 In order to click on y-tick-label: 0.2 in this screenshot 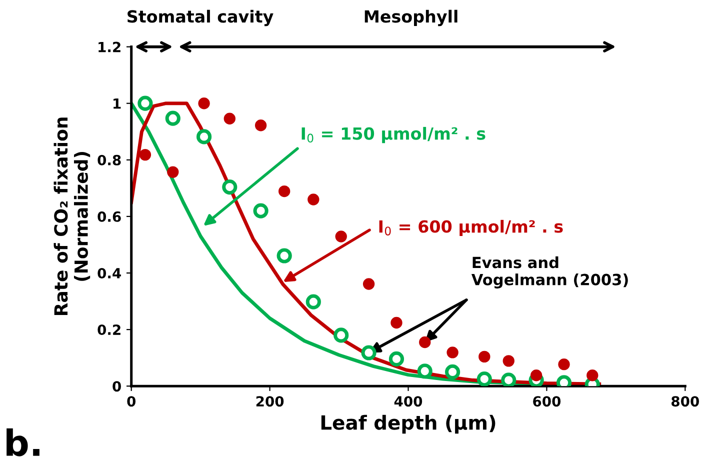, I will do `click(109, 330)`.